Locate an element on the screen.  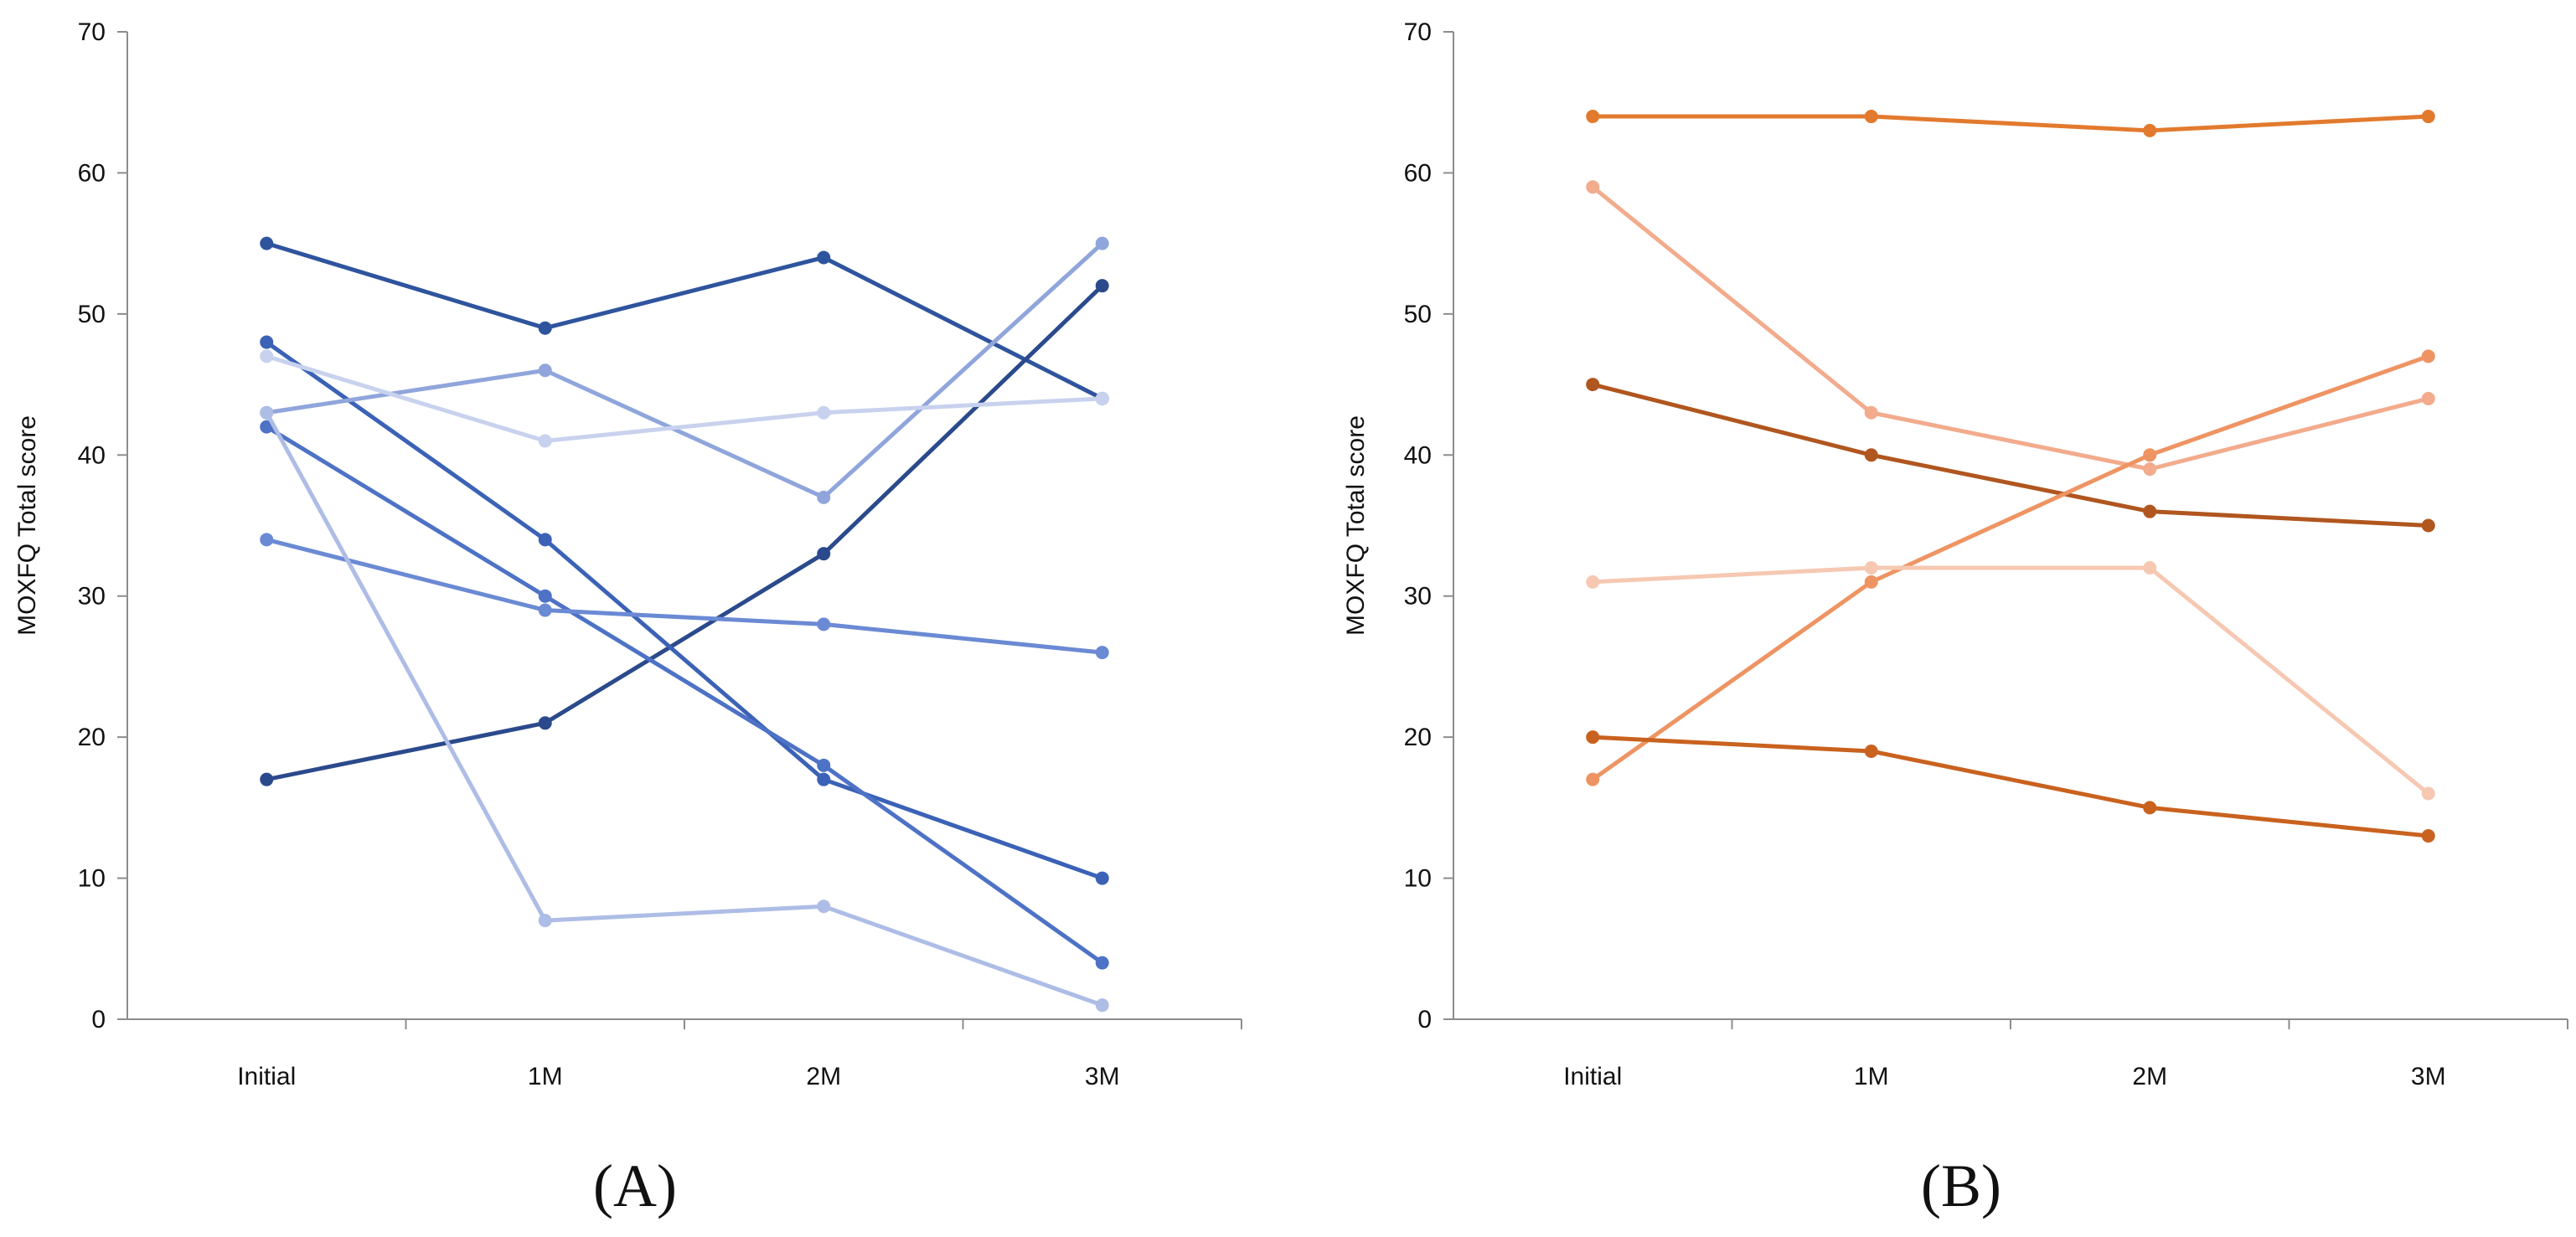
x-tick-label-a: Initial is located at coordinates (266, 1076).